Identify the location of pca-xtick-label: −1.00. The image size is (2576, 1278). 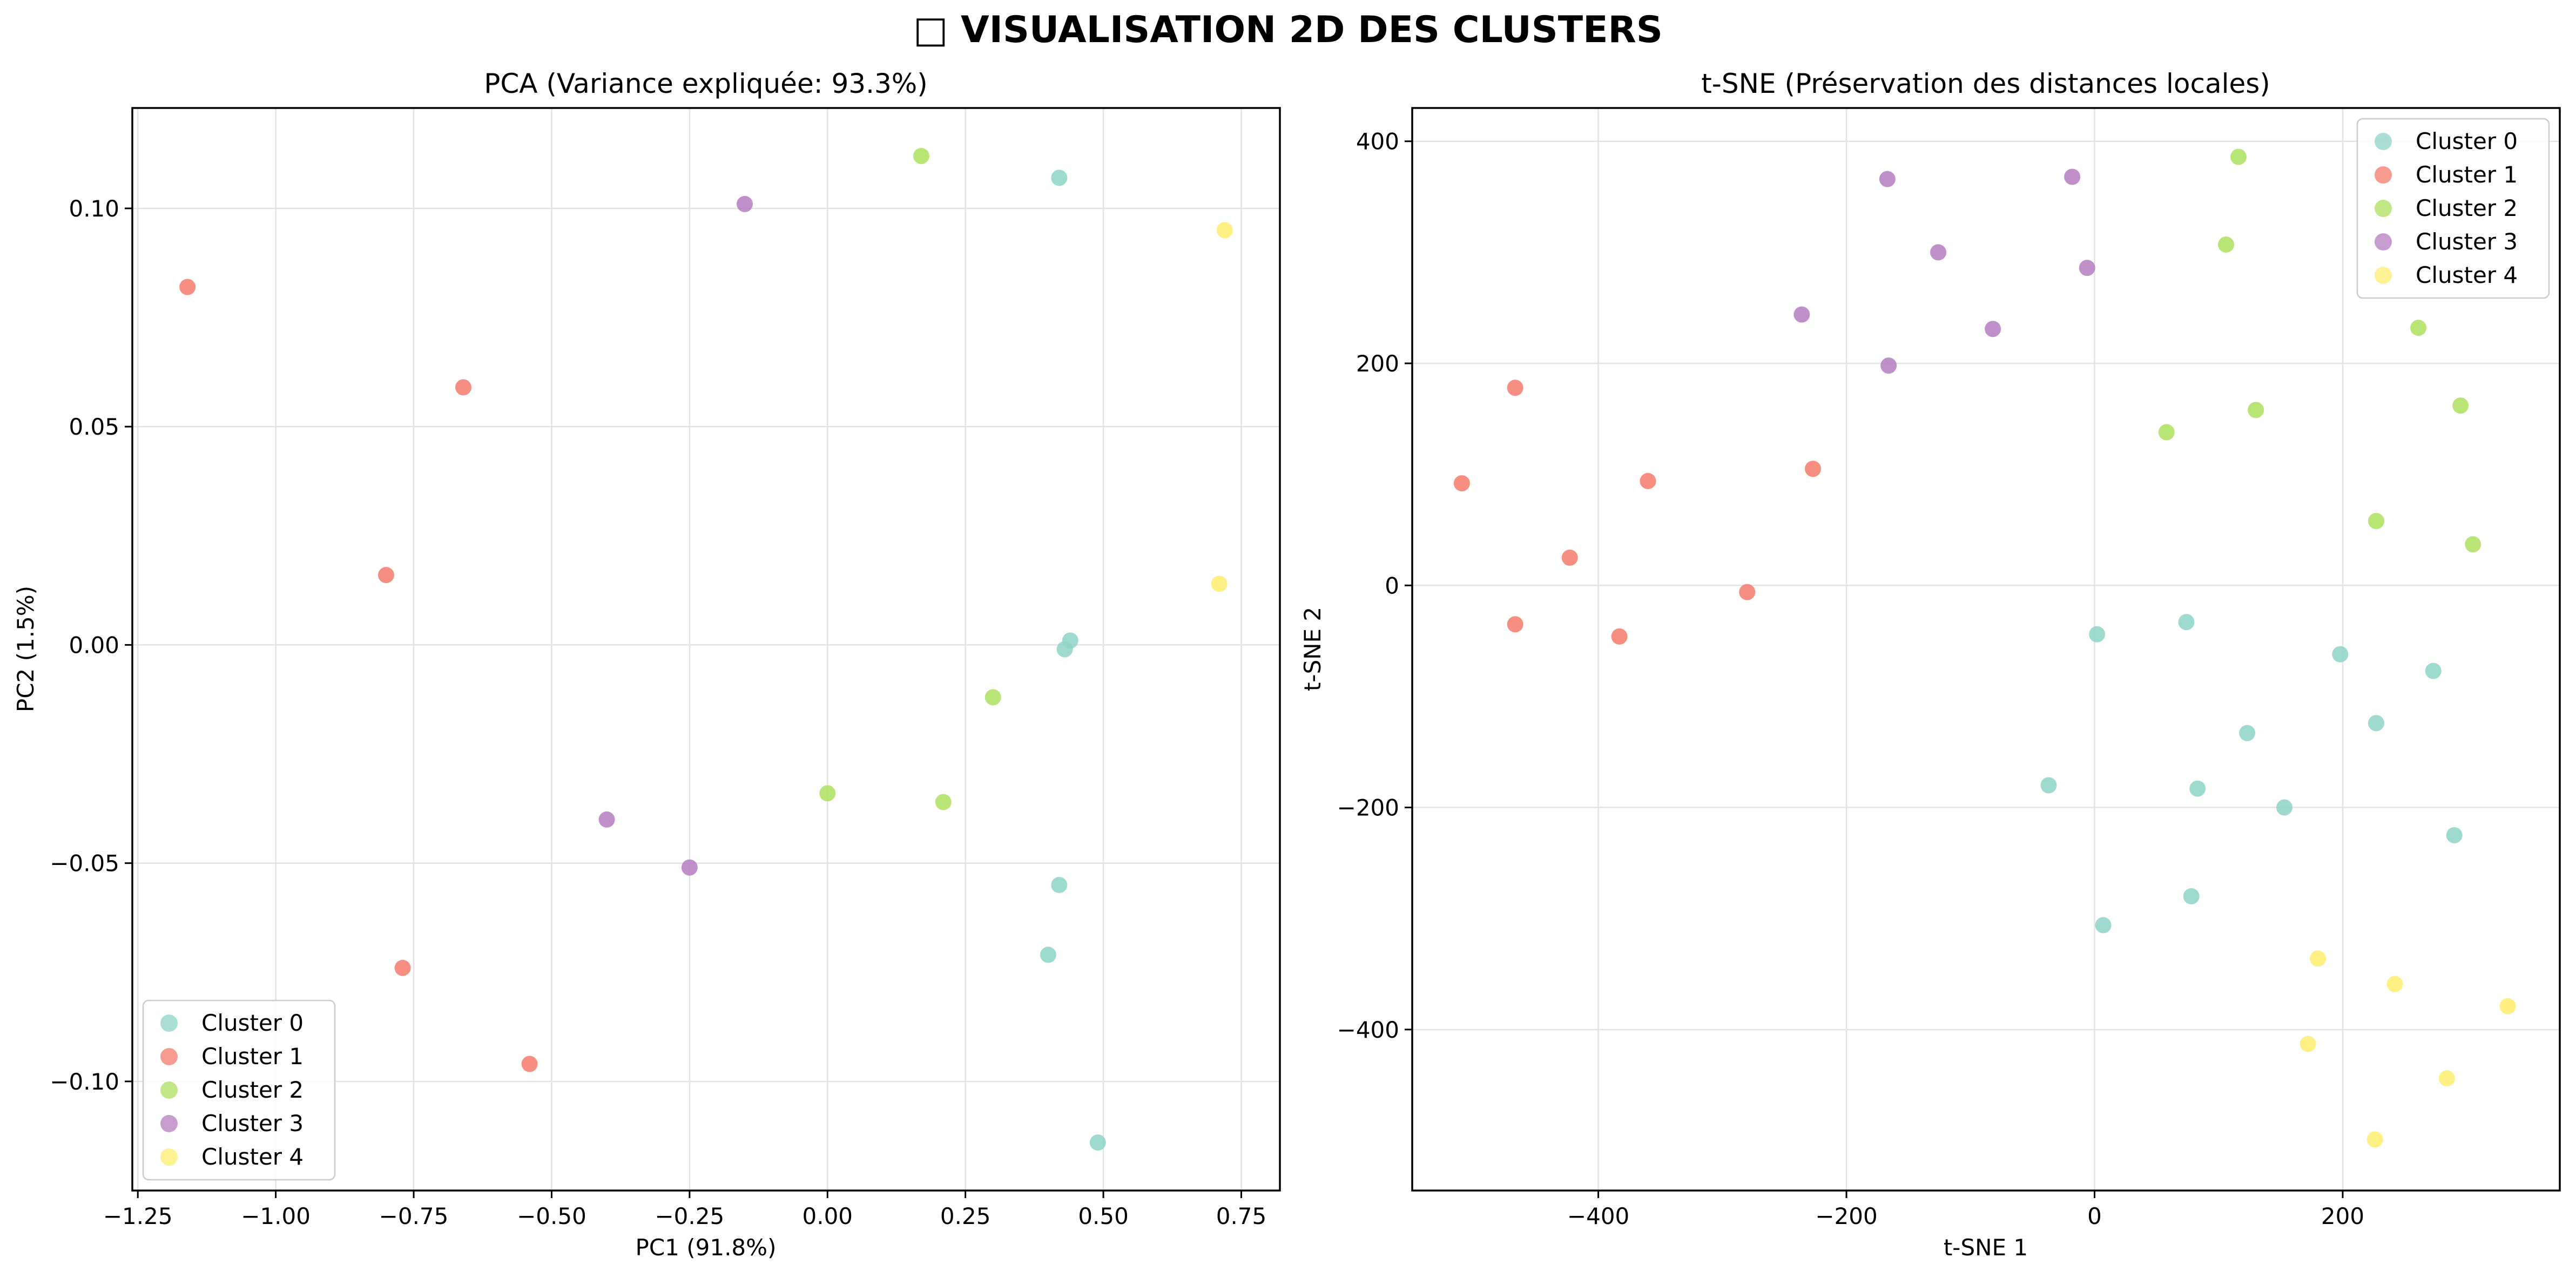
(276, 1216).